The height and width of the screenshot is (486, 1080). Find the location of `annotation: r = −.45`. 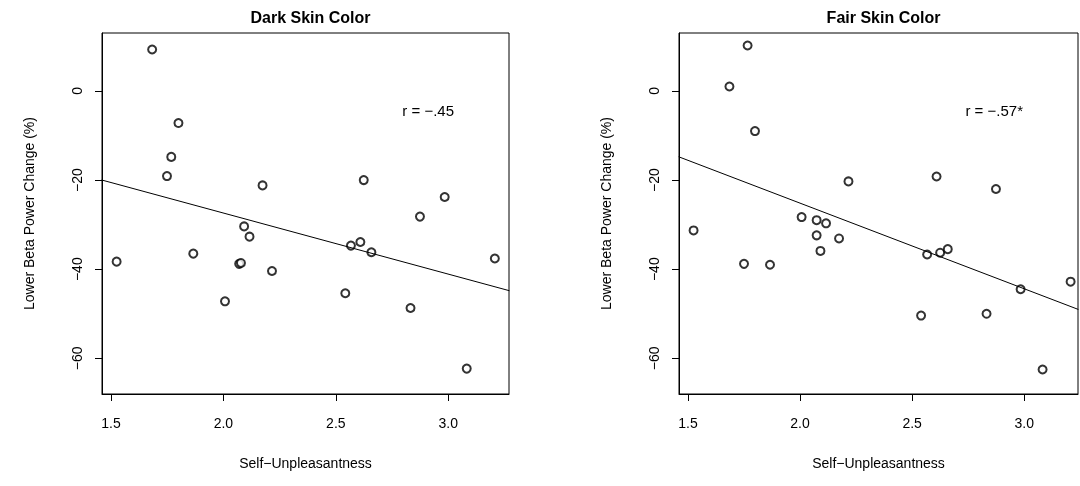

annotation: r = −.45 is located at coordinates (428, 110).